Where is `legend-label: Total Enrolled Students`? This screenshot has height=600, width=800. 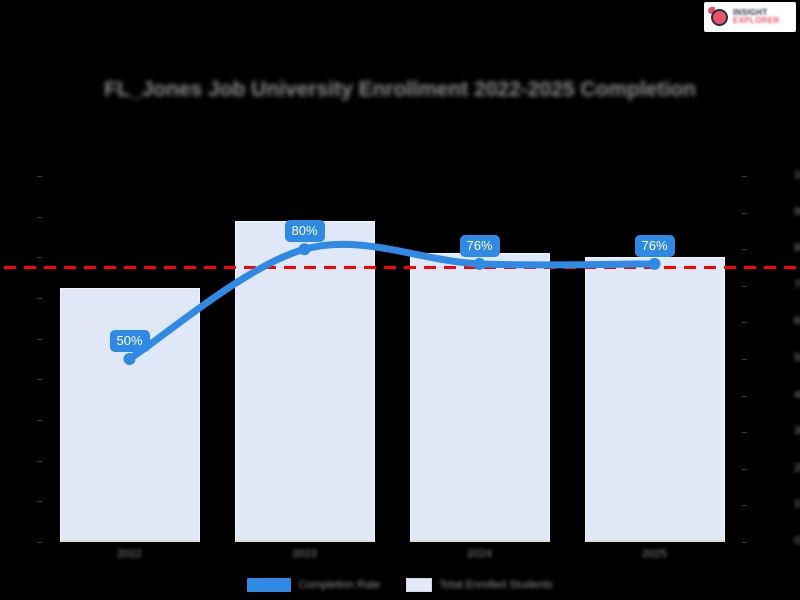 legend-label: Total Enrolled Students is located at coordinates (496, 585).